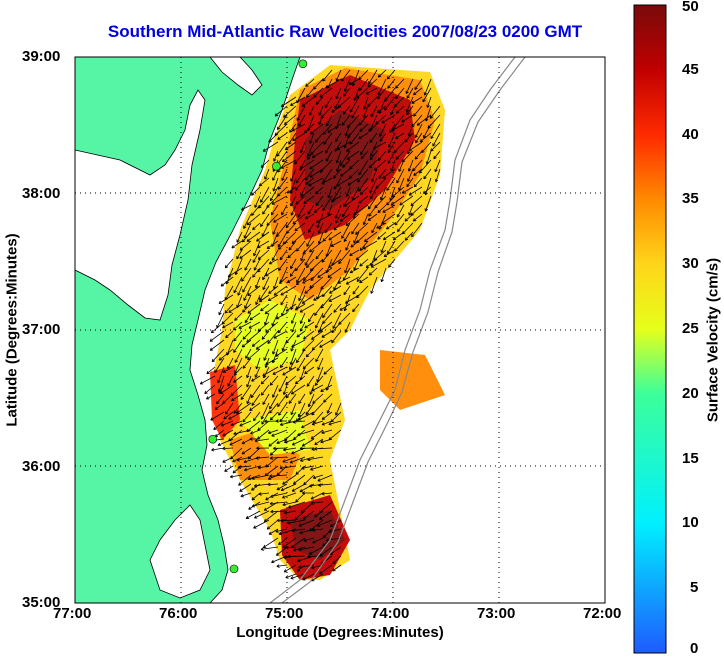 The width and height of the screenshot is (724, 659). I want to click on colorbar-tick-label: 40, so click(690, 134).